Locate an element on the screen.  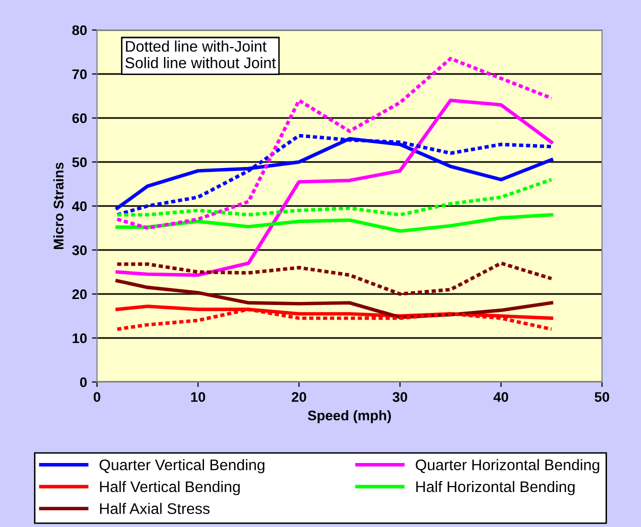
legend-label: Quarter Vertical Bending is located at coordinates (182, 466).